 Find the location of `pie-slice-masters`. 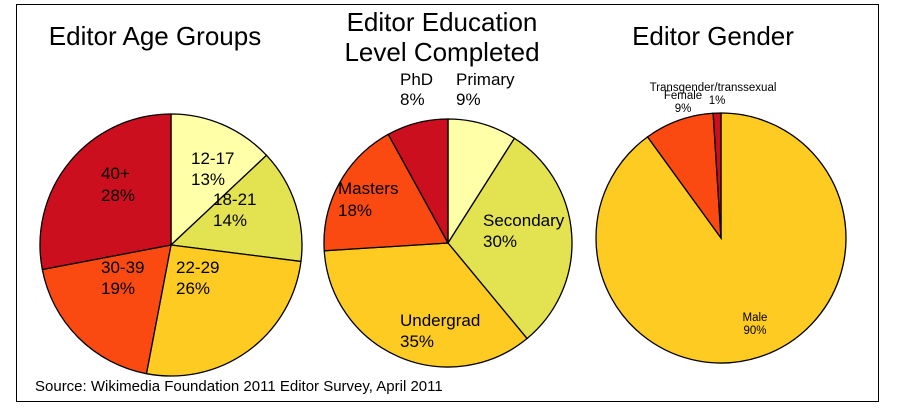

pie-slice-masters is located at coordinates (386, 192).